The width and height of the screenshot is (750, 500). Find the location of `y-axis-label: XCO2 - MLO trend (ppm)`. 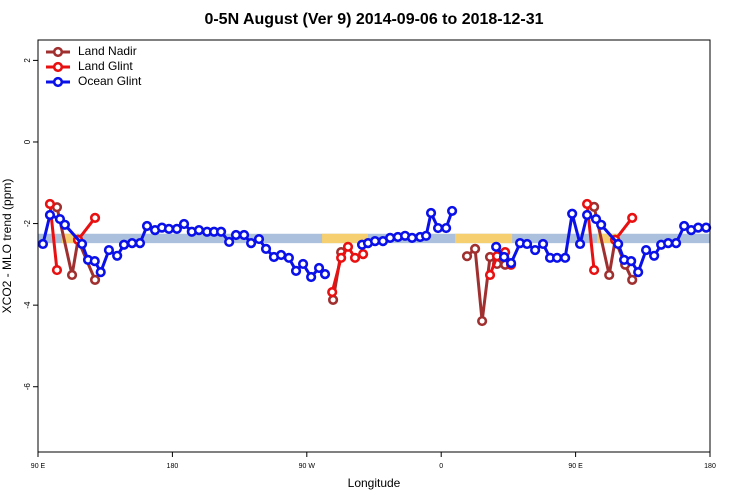

y-axis-label: XCO2 - MLO trend (ppm) is located at coordinates (7, 246).